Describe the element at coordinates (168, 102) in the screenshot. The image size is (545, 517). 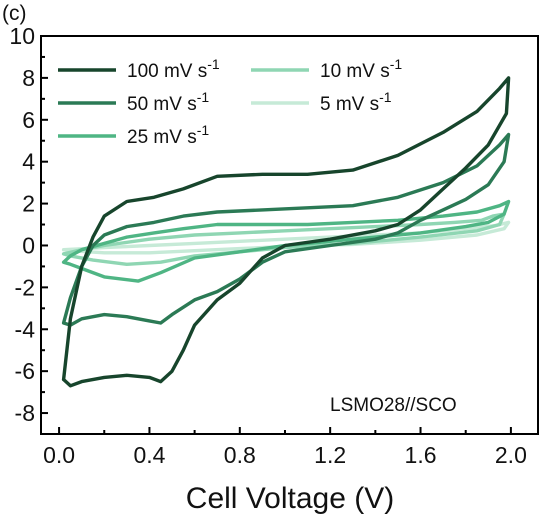
I see `legend-label: 50 mV s-1` at that location.